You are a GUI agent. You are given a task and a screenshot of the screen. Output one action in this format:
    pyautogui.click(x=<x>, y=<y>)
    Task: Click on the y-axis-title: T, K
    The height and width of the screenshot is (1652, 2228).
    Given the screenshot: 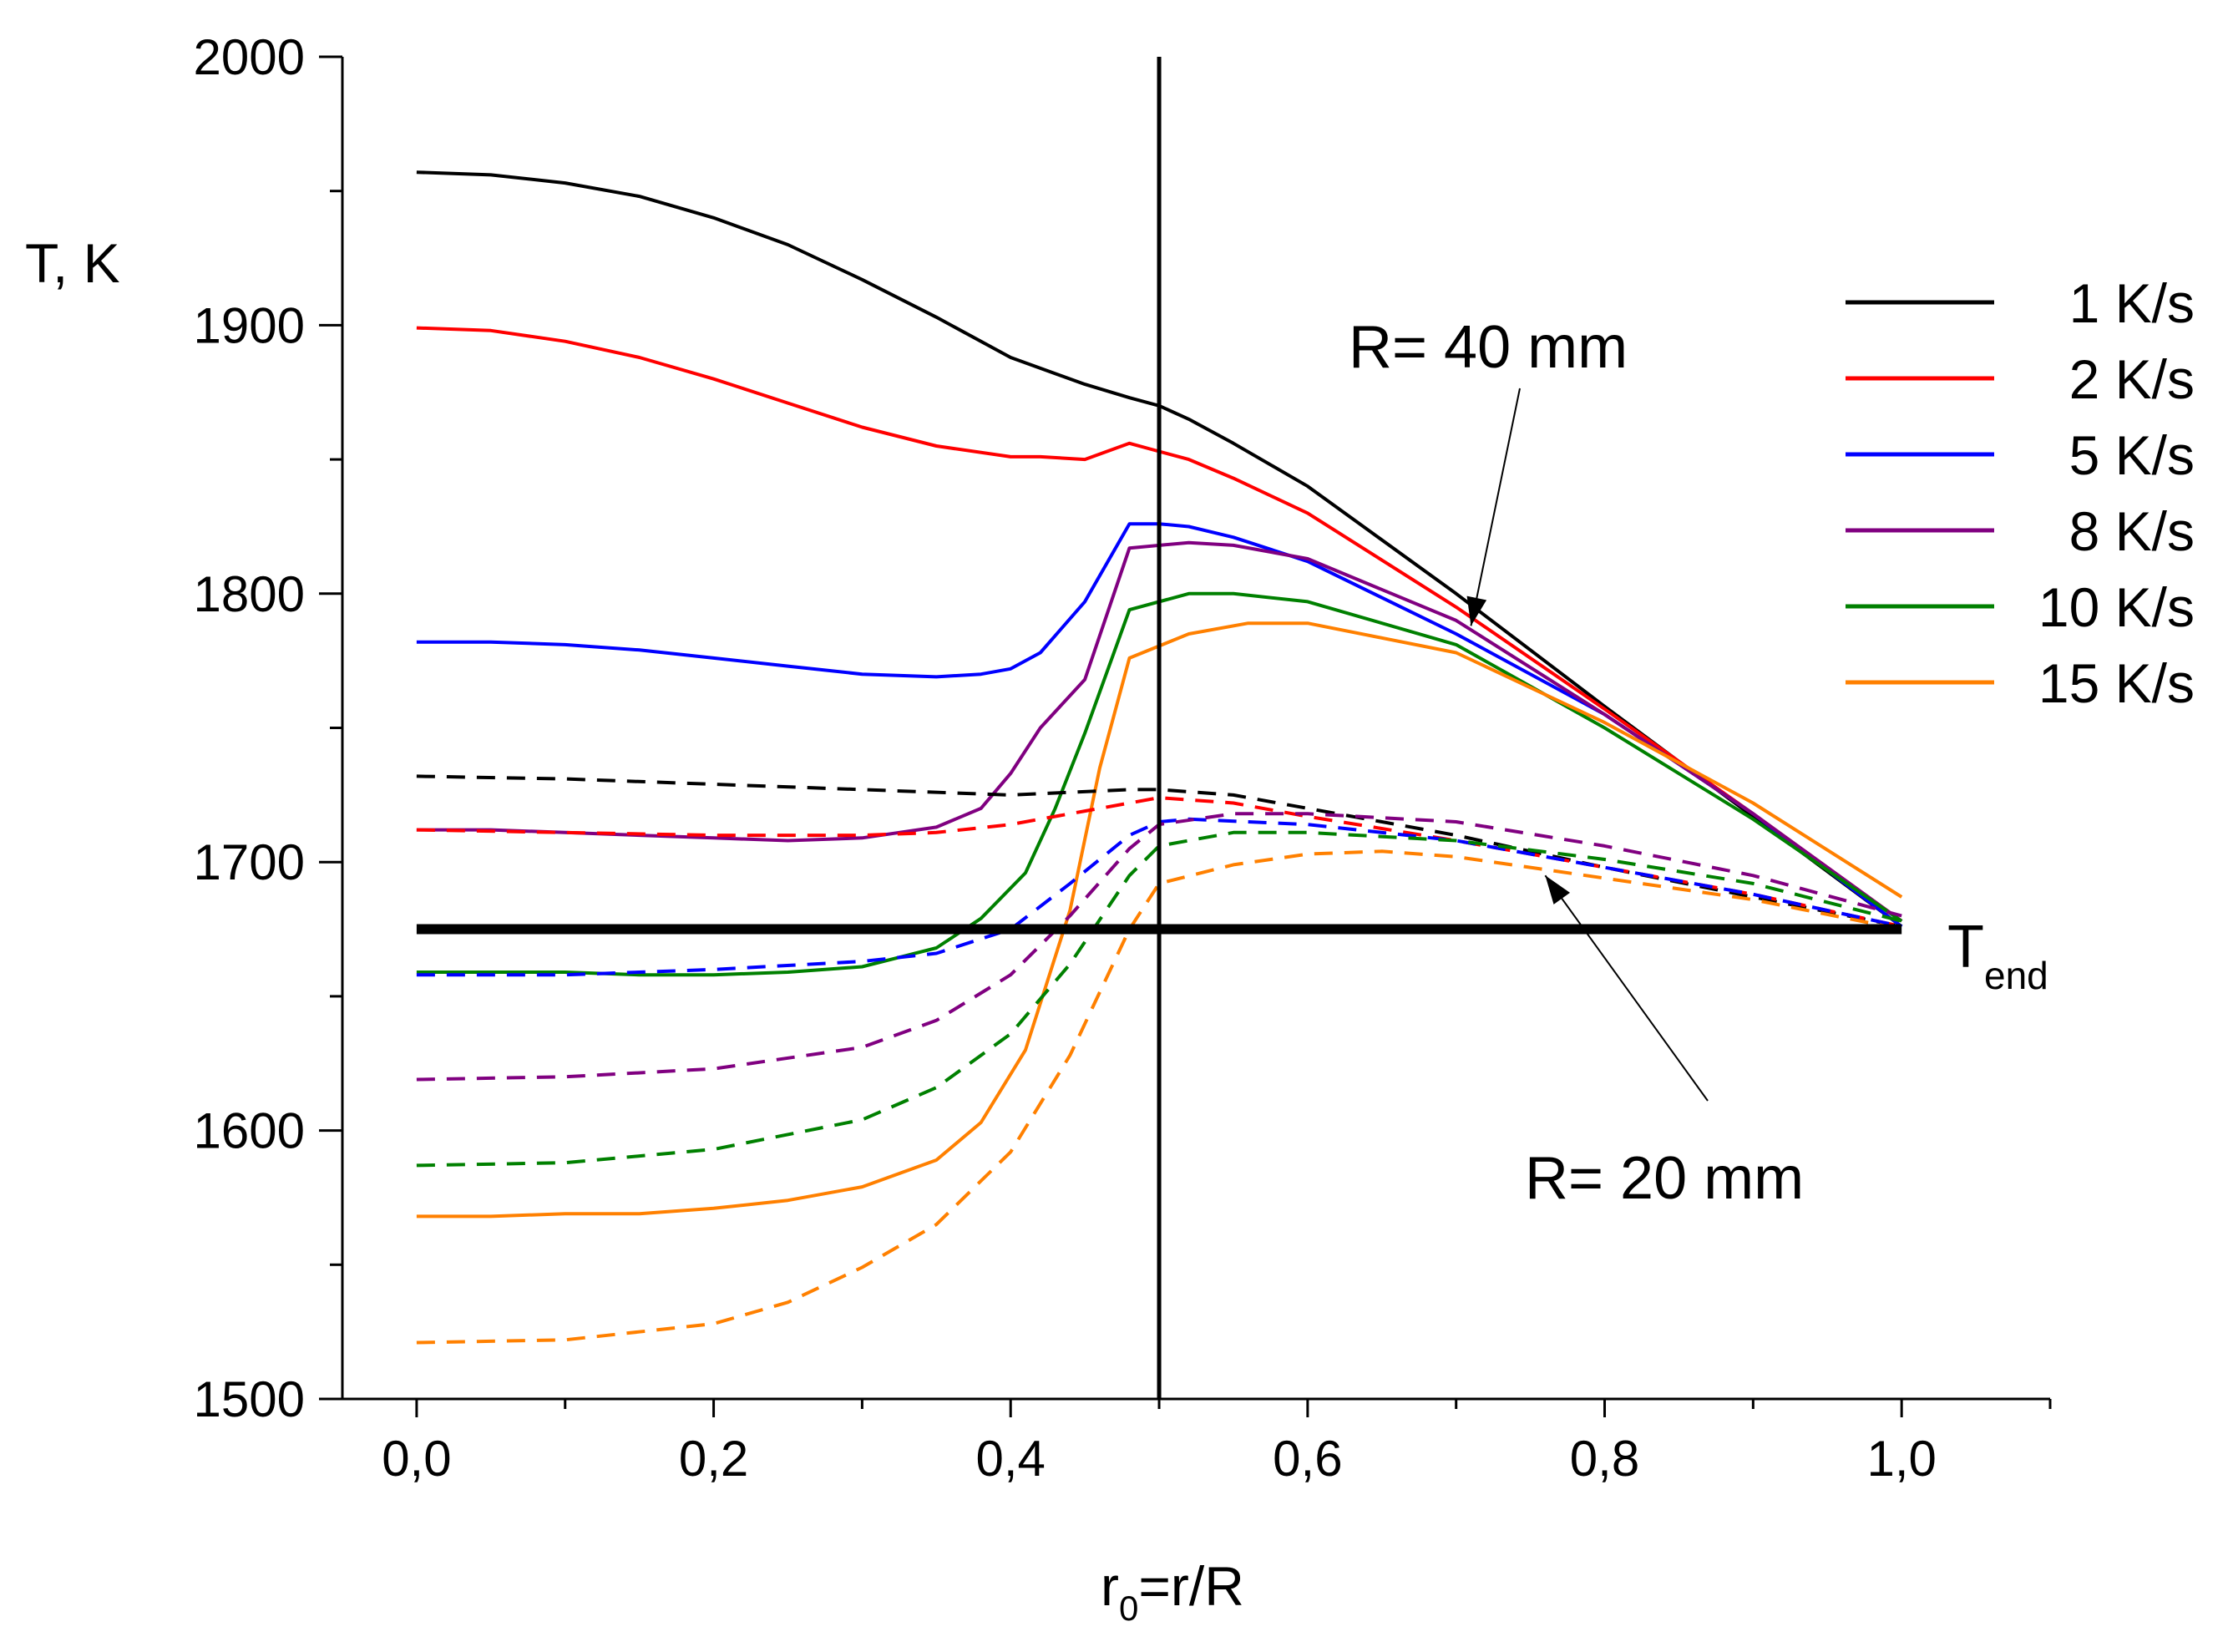 What is the action you would take?
    pyautogui.click(x=73, y=263)
    